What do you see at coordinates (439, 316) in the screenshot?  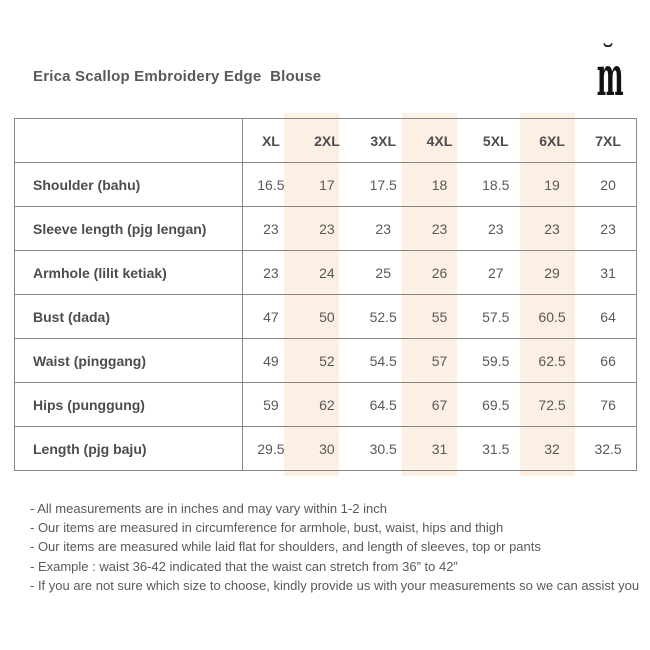 I see `measurement-value: 55` at bounding box center [439, 316].